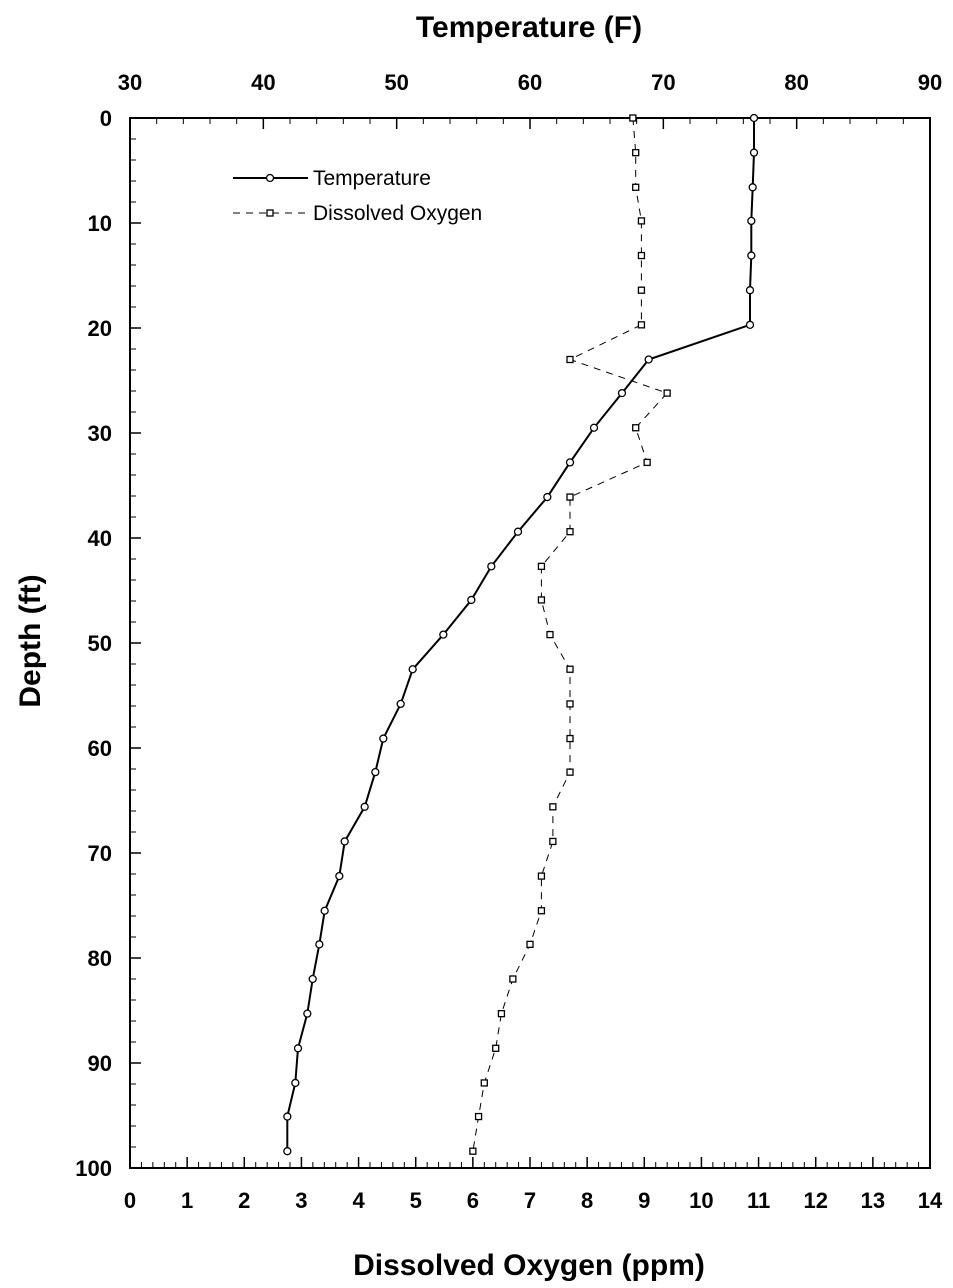 Image resolution: width=953 pixels, height=1288 pixels. What do you see at coordinates (815, 1200) in the screenshot?
I see `bottom-axis-tick-label: 12` at bounding box center [815, 1200].